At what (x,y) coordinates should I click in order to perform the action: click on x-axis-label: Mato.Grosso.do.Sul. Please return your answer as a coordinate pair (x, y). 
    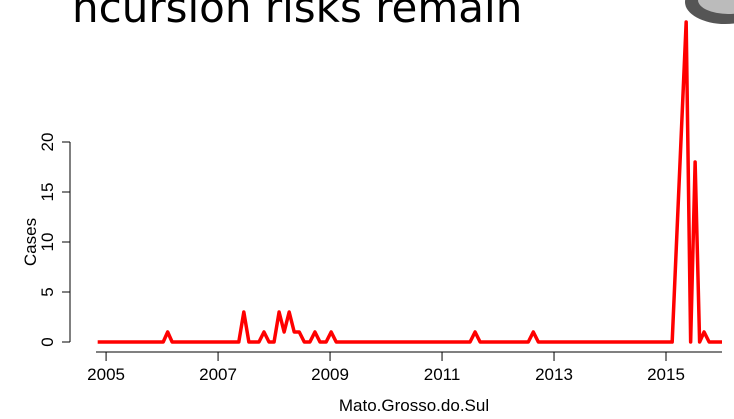
    Looking at the image, I should click on (414, 405).